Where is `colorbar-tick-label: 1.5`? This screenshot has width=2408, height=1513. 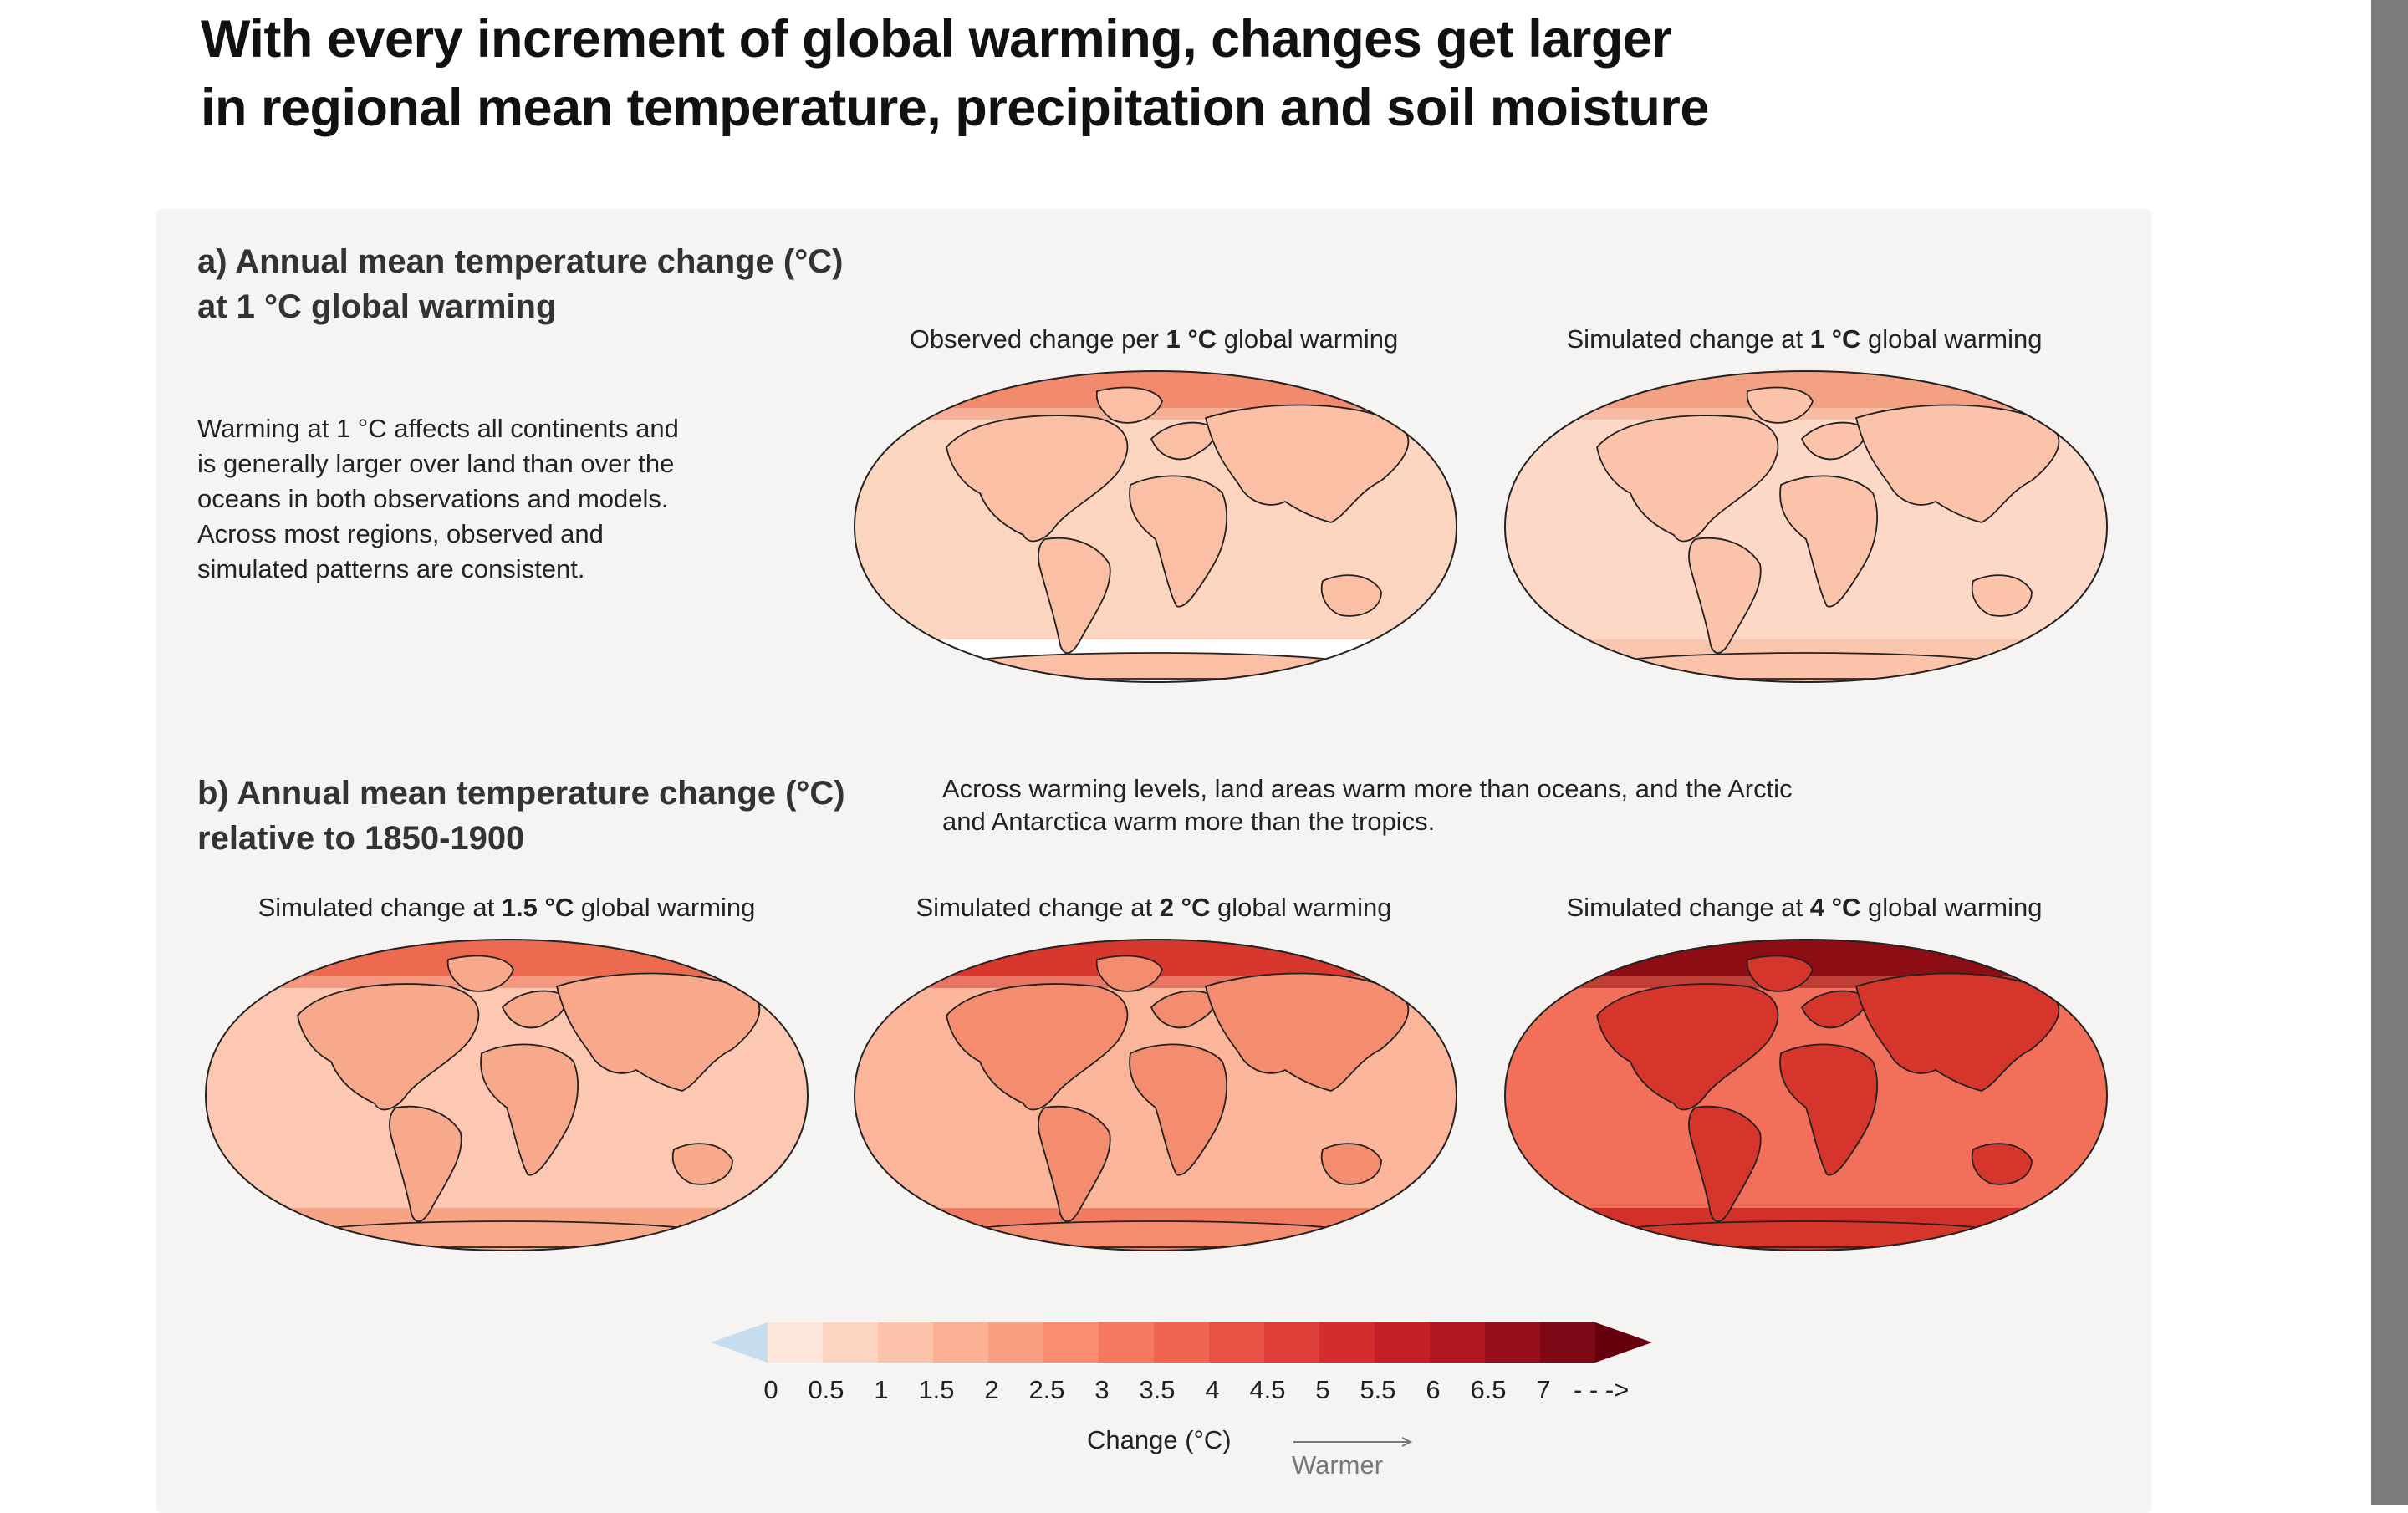 colorbar-tick-label: 1.5 is located at coordinates (936, 1389).